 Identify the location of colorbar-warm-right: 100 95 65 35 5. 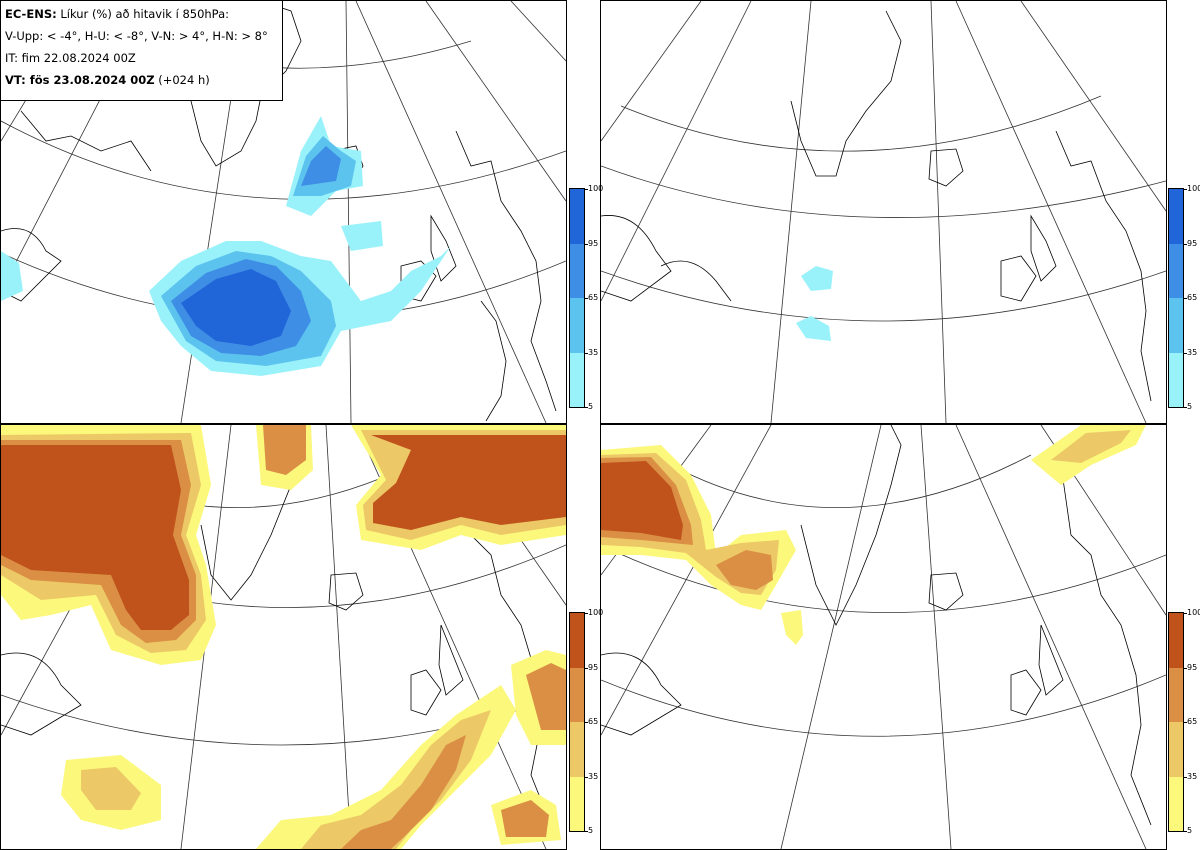
(1184, 722).